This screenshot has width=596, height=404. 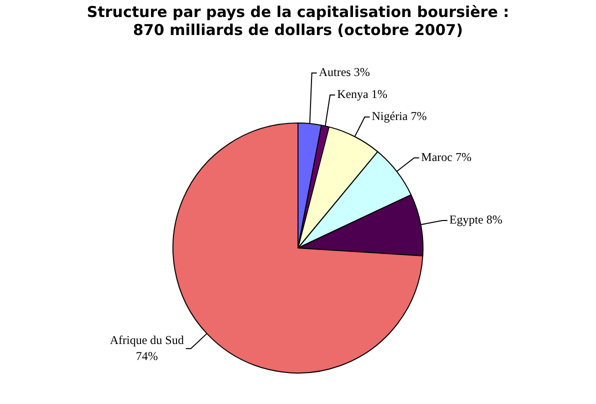 I want to click on data-label: 74%, so click(x=147, y=355).